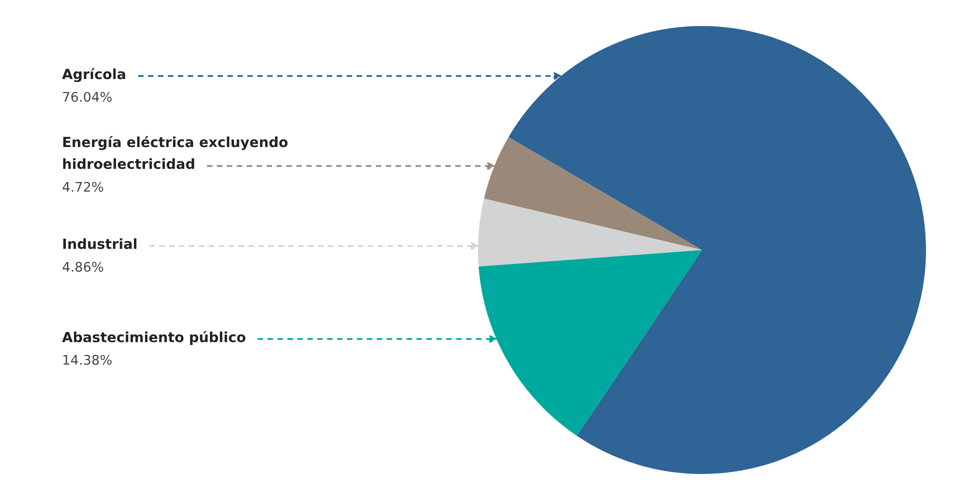  What do you see at coordinates (83, 187) in the screenshot?
I see `data-label: 4.72%` at bounding box center [83, 187].